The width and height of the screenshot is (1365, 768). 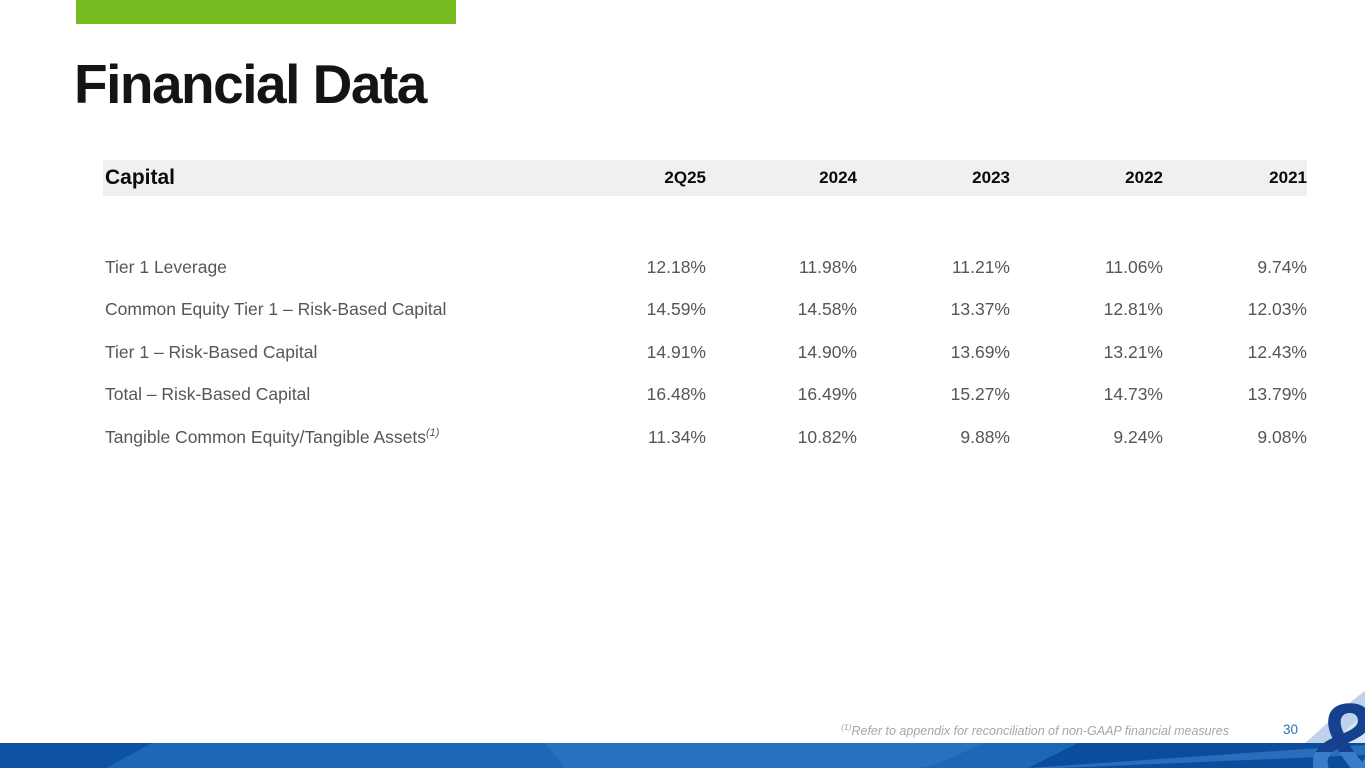 I want to click on cell-value: 11.06%, so click(x=1133, y=266).